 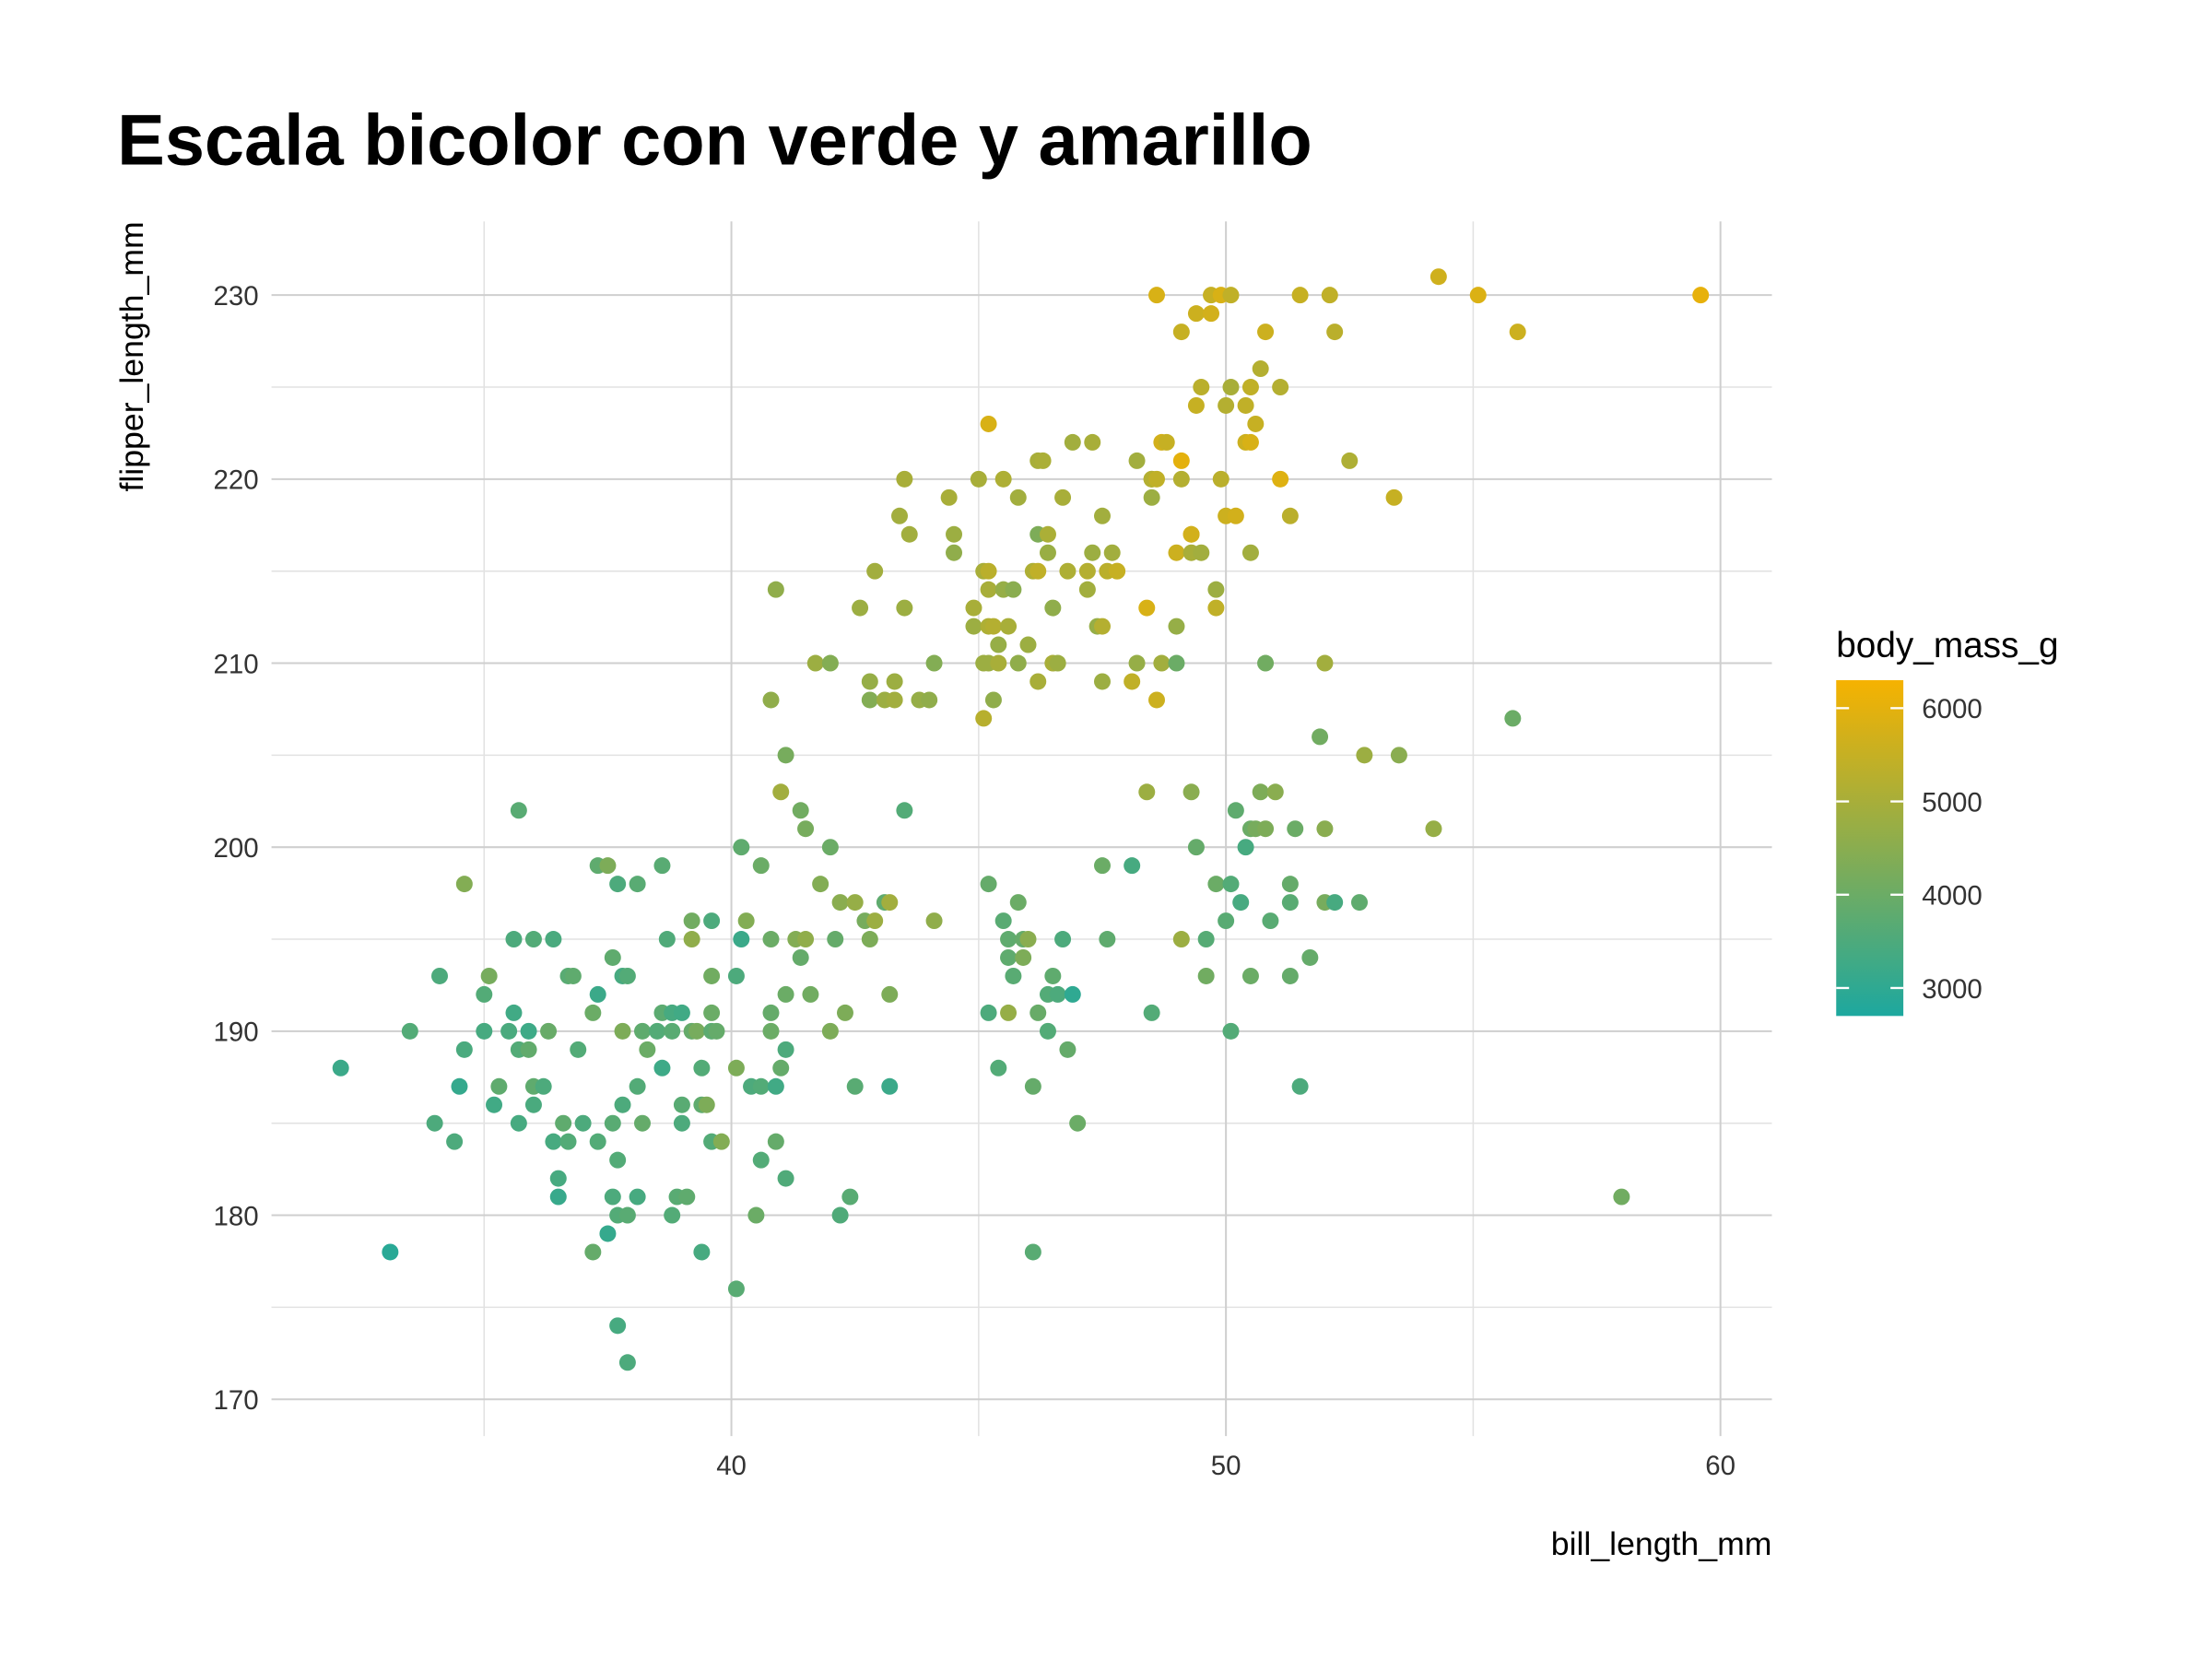 What do you see at coordinates (1909, 848) in the screenshot?
I see `legend: 3000 4000 5000 6000` at bounding box center [1909, 848].